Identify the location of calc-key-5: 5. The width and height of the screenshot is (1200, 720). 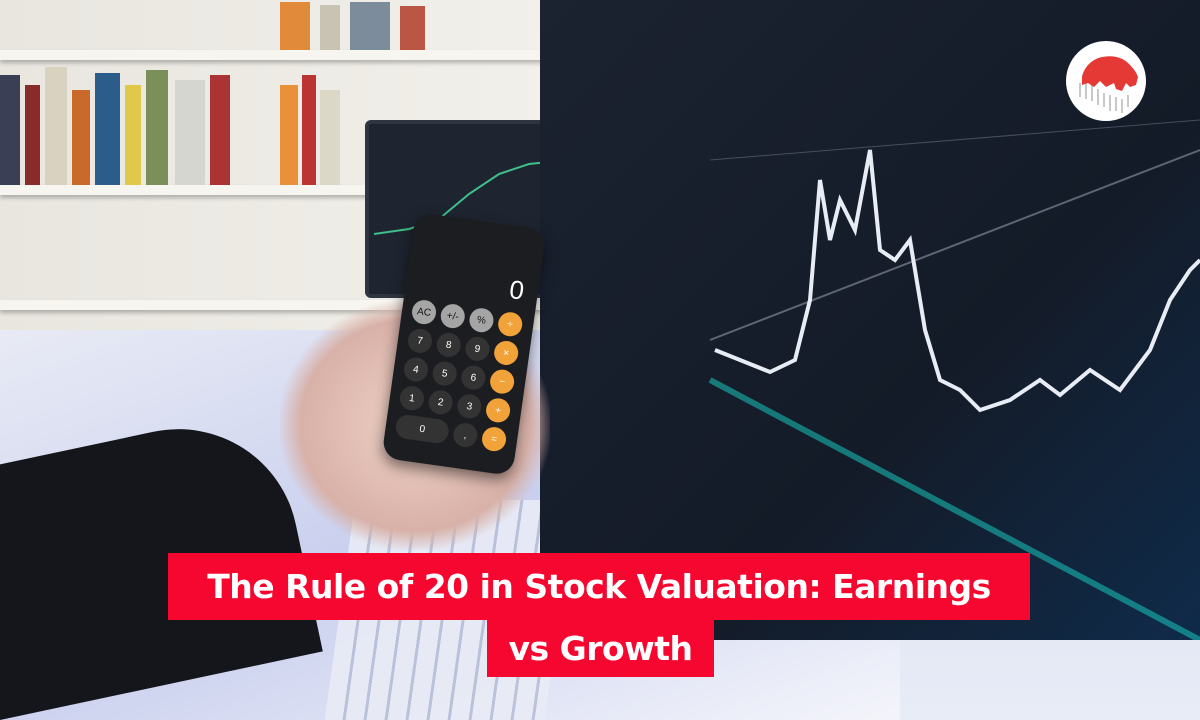
(445, 374).